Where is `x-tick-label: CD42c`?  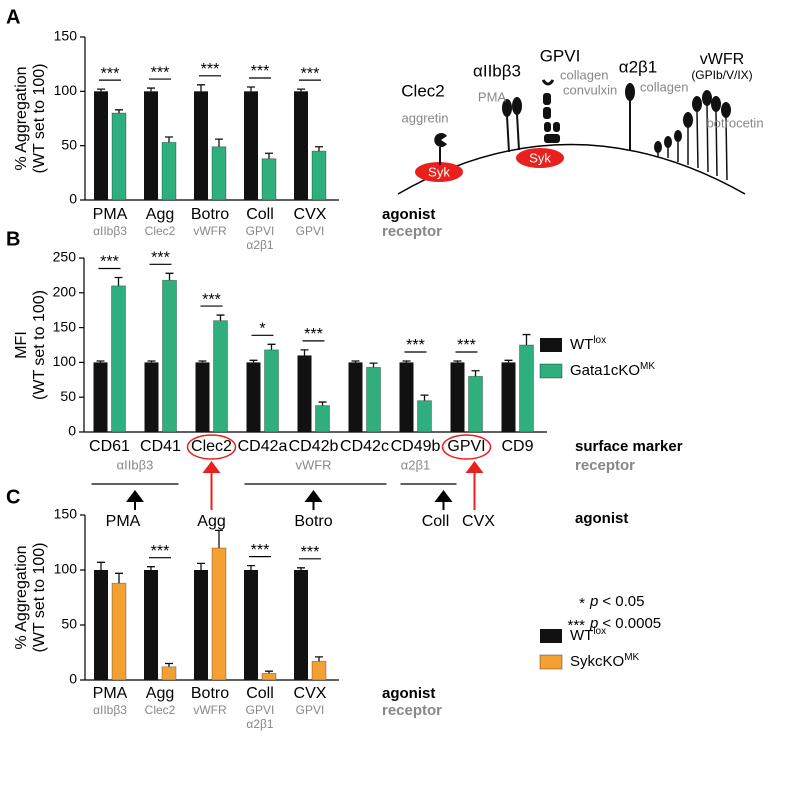 x-tick-label: CD42c is located at coordinates (364, 446).